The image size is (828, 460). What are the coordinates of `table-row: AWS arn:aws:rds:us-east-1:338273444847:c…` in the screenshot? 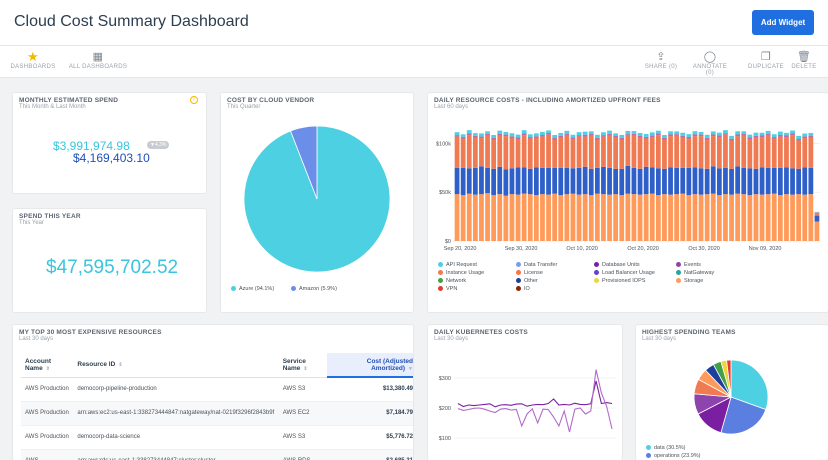 It's located at (217, 454).